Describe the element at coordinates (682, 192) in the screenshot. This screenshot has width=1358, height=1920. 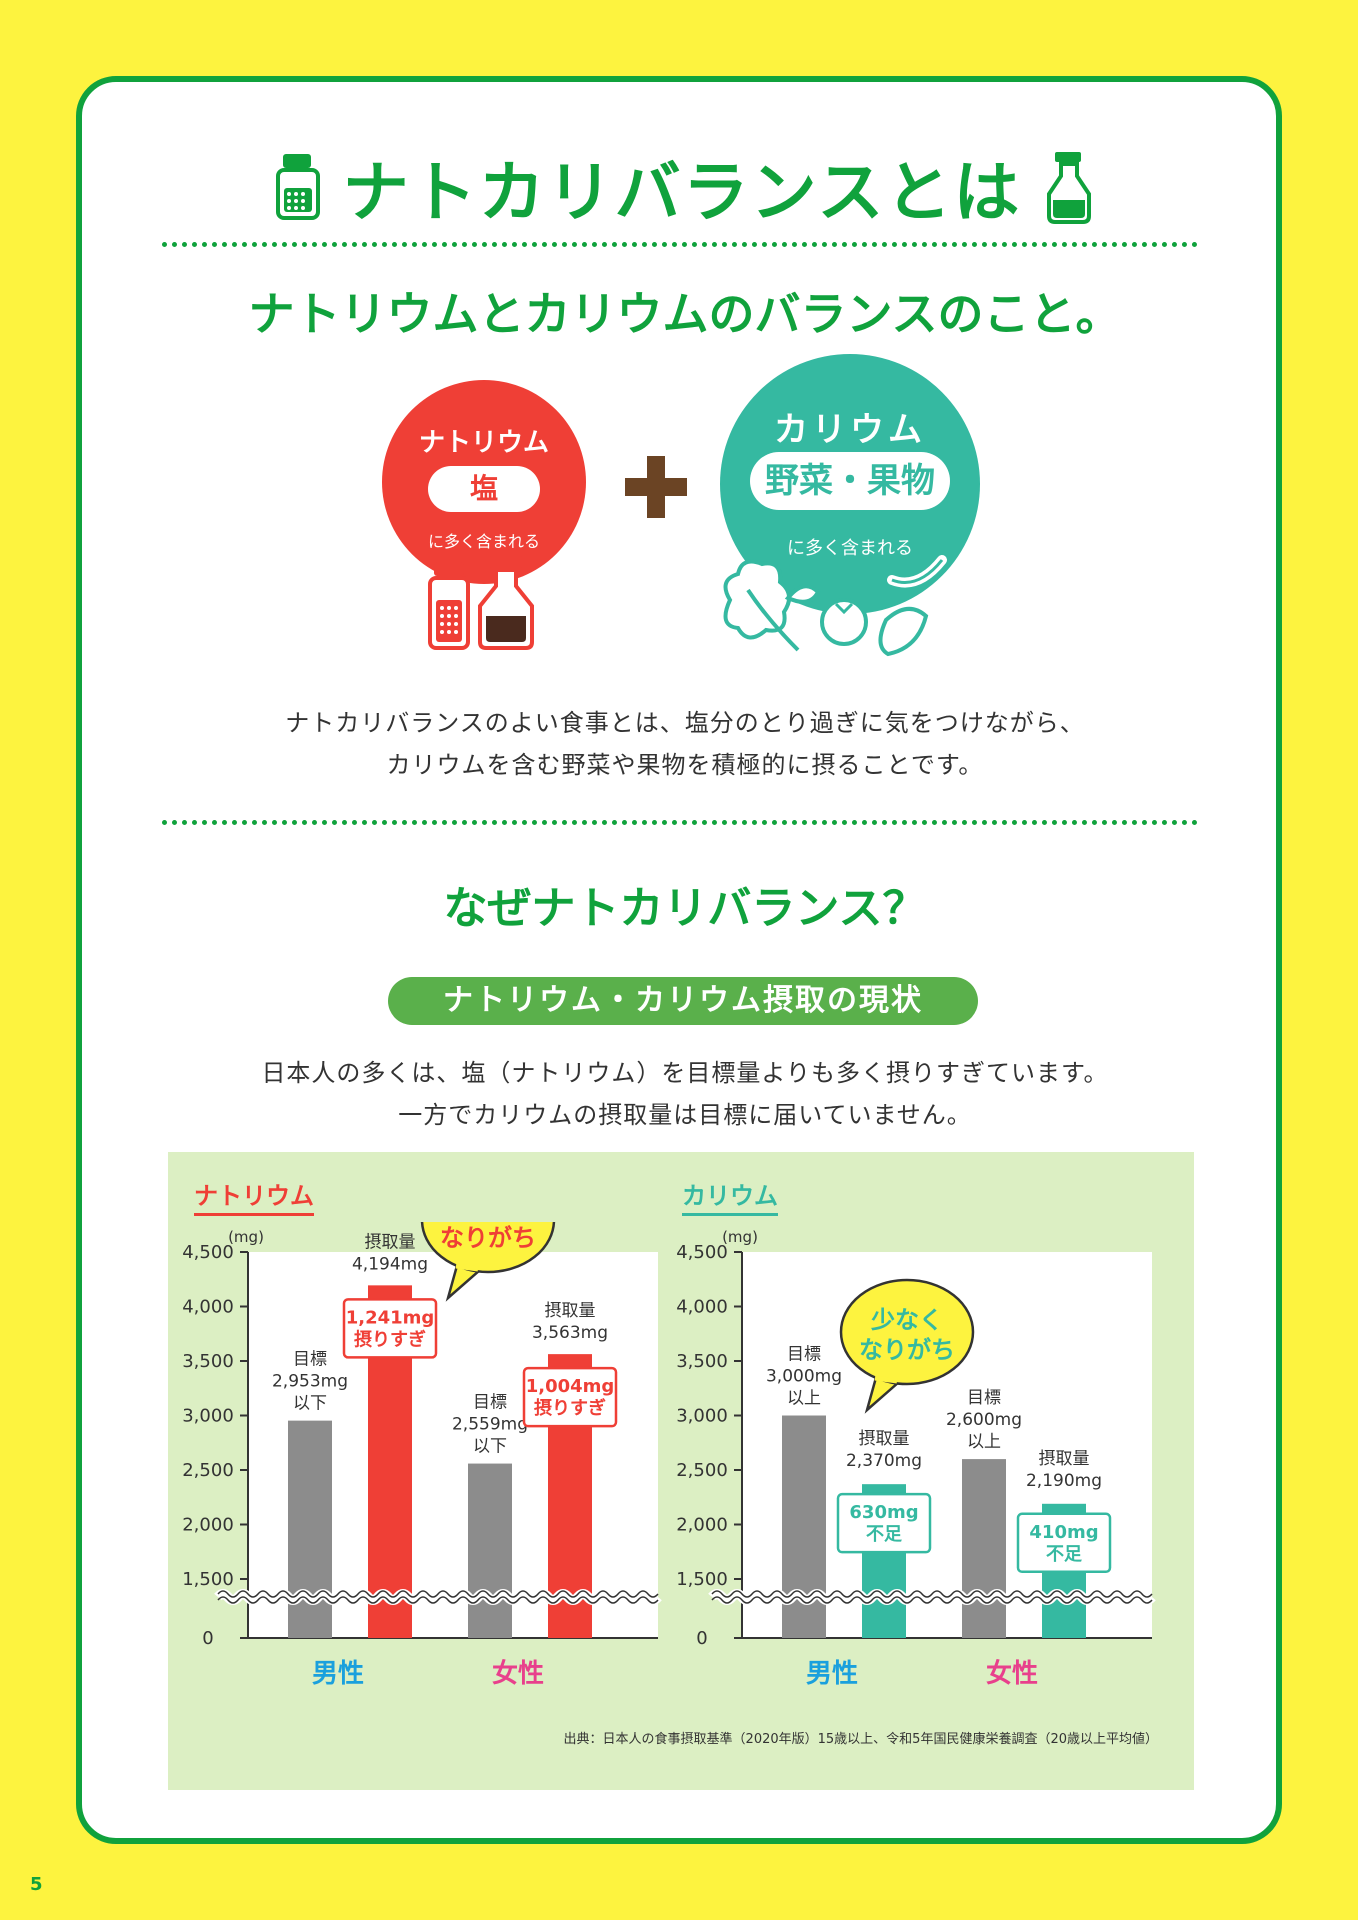
I see `page-title: ナトカリバランスとは` at that location.